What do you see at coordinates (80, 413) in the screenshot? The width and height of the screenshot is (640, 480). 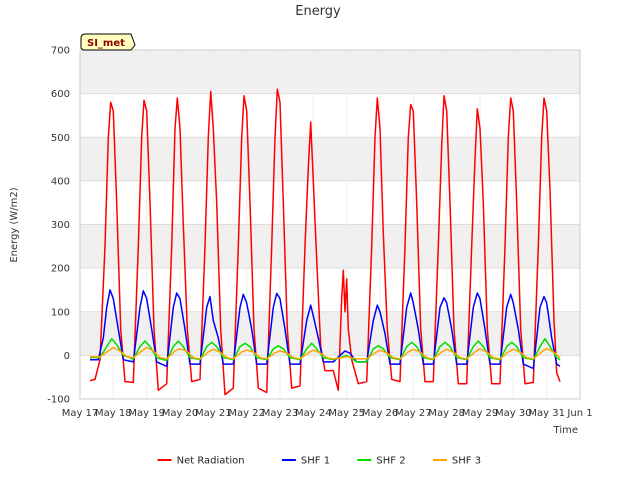 I see `x-tick-label: May 17` at bounding box center [80, 413].